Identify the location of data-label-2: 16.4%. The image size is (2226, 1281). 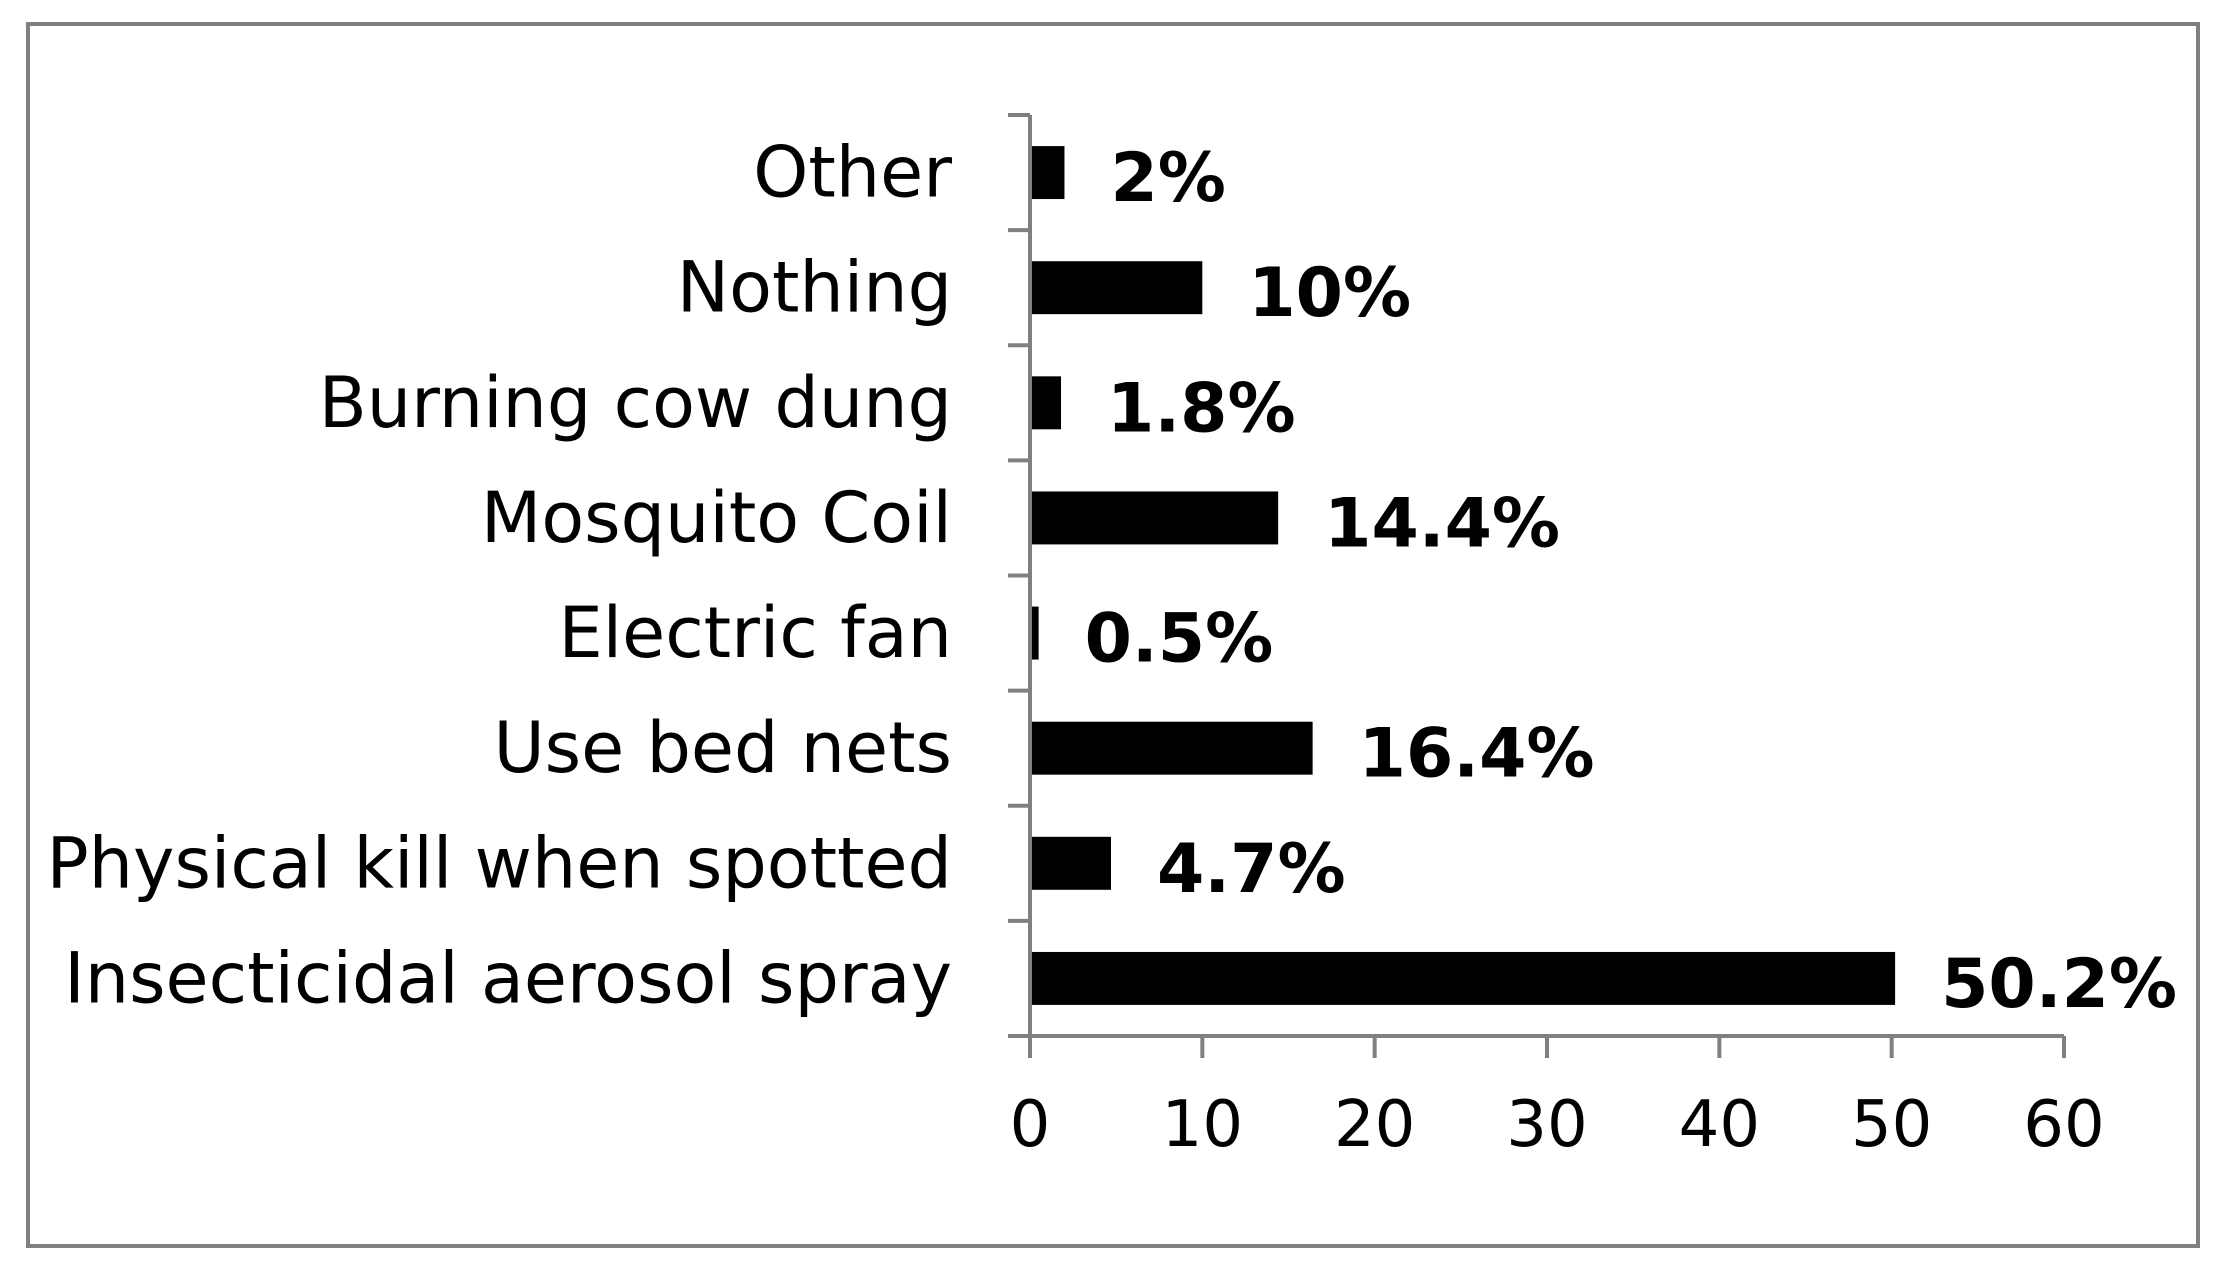
(1477, 754).